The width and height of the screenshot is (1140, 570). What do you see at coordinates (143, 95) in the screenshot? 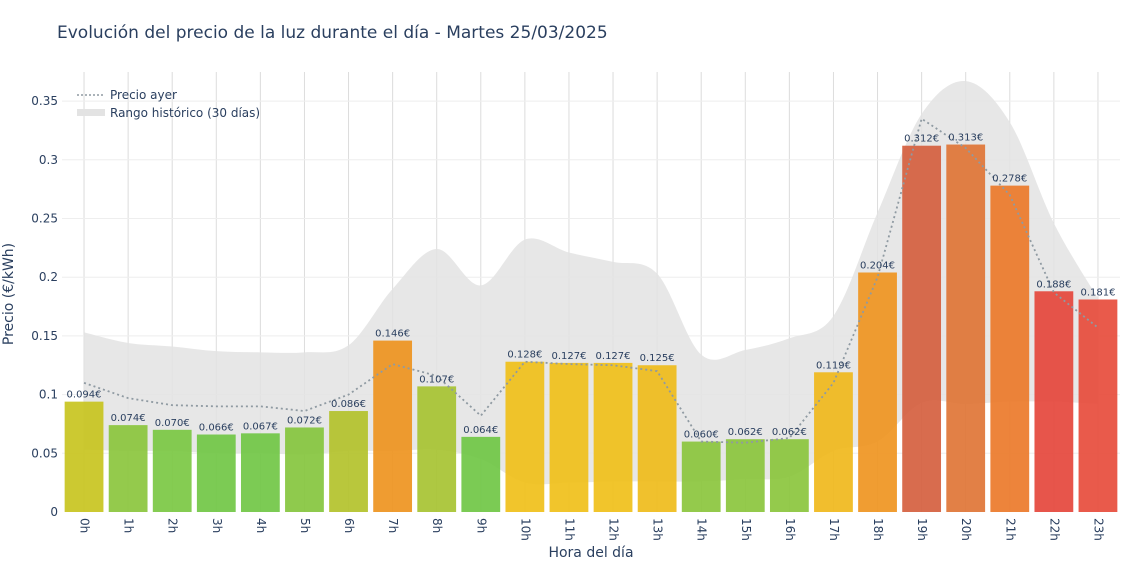
I see `legend-yesterday-label: Precio ayer` at bounding box center [143, 95].